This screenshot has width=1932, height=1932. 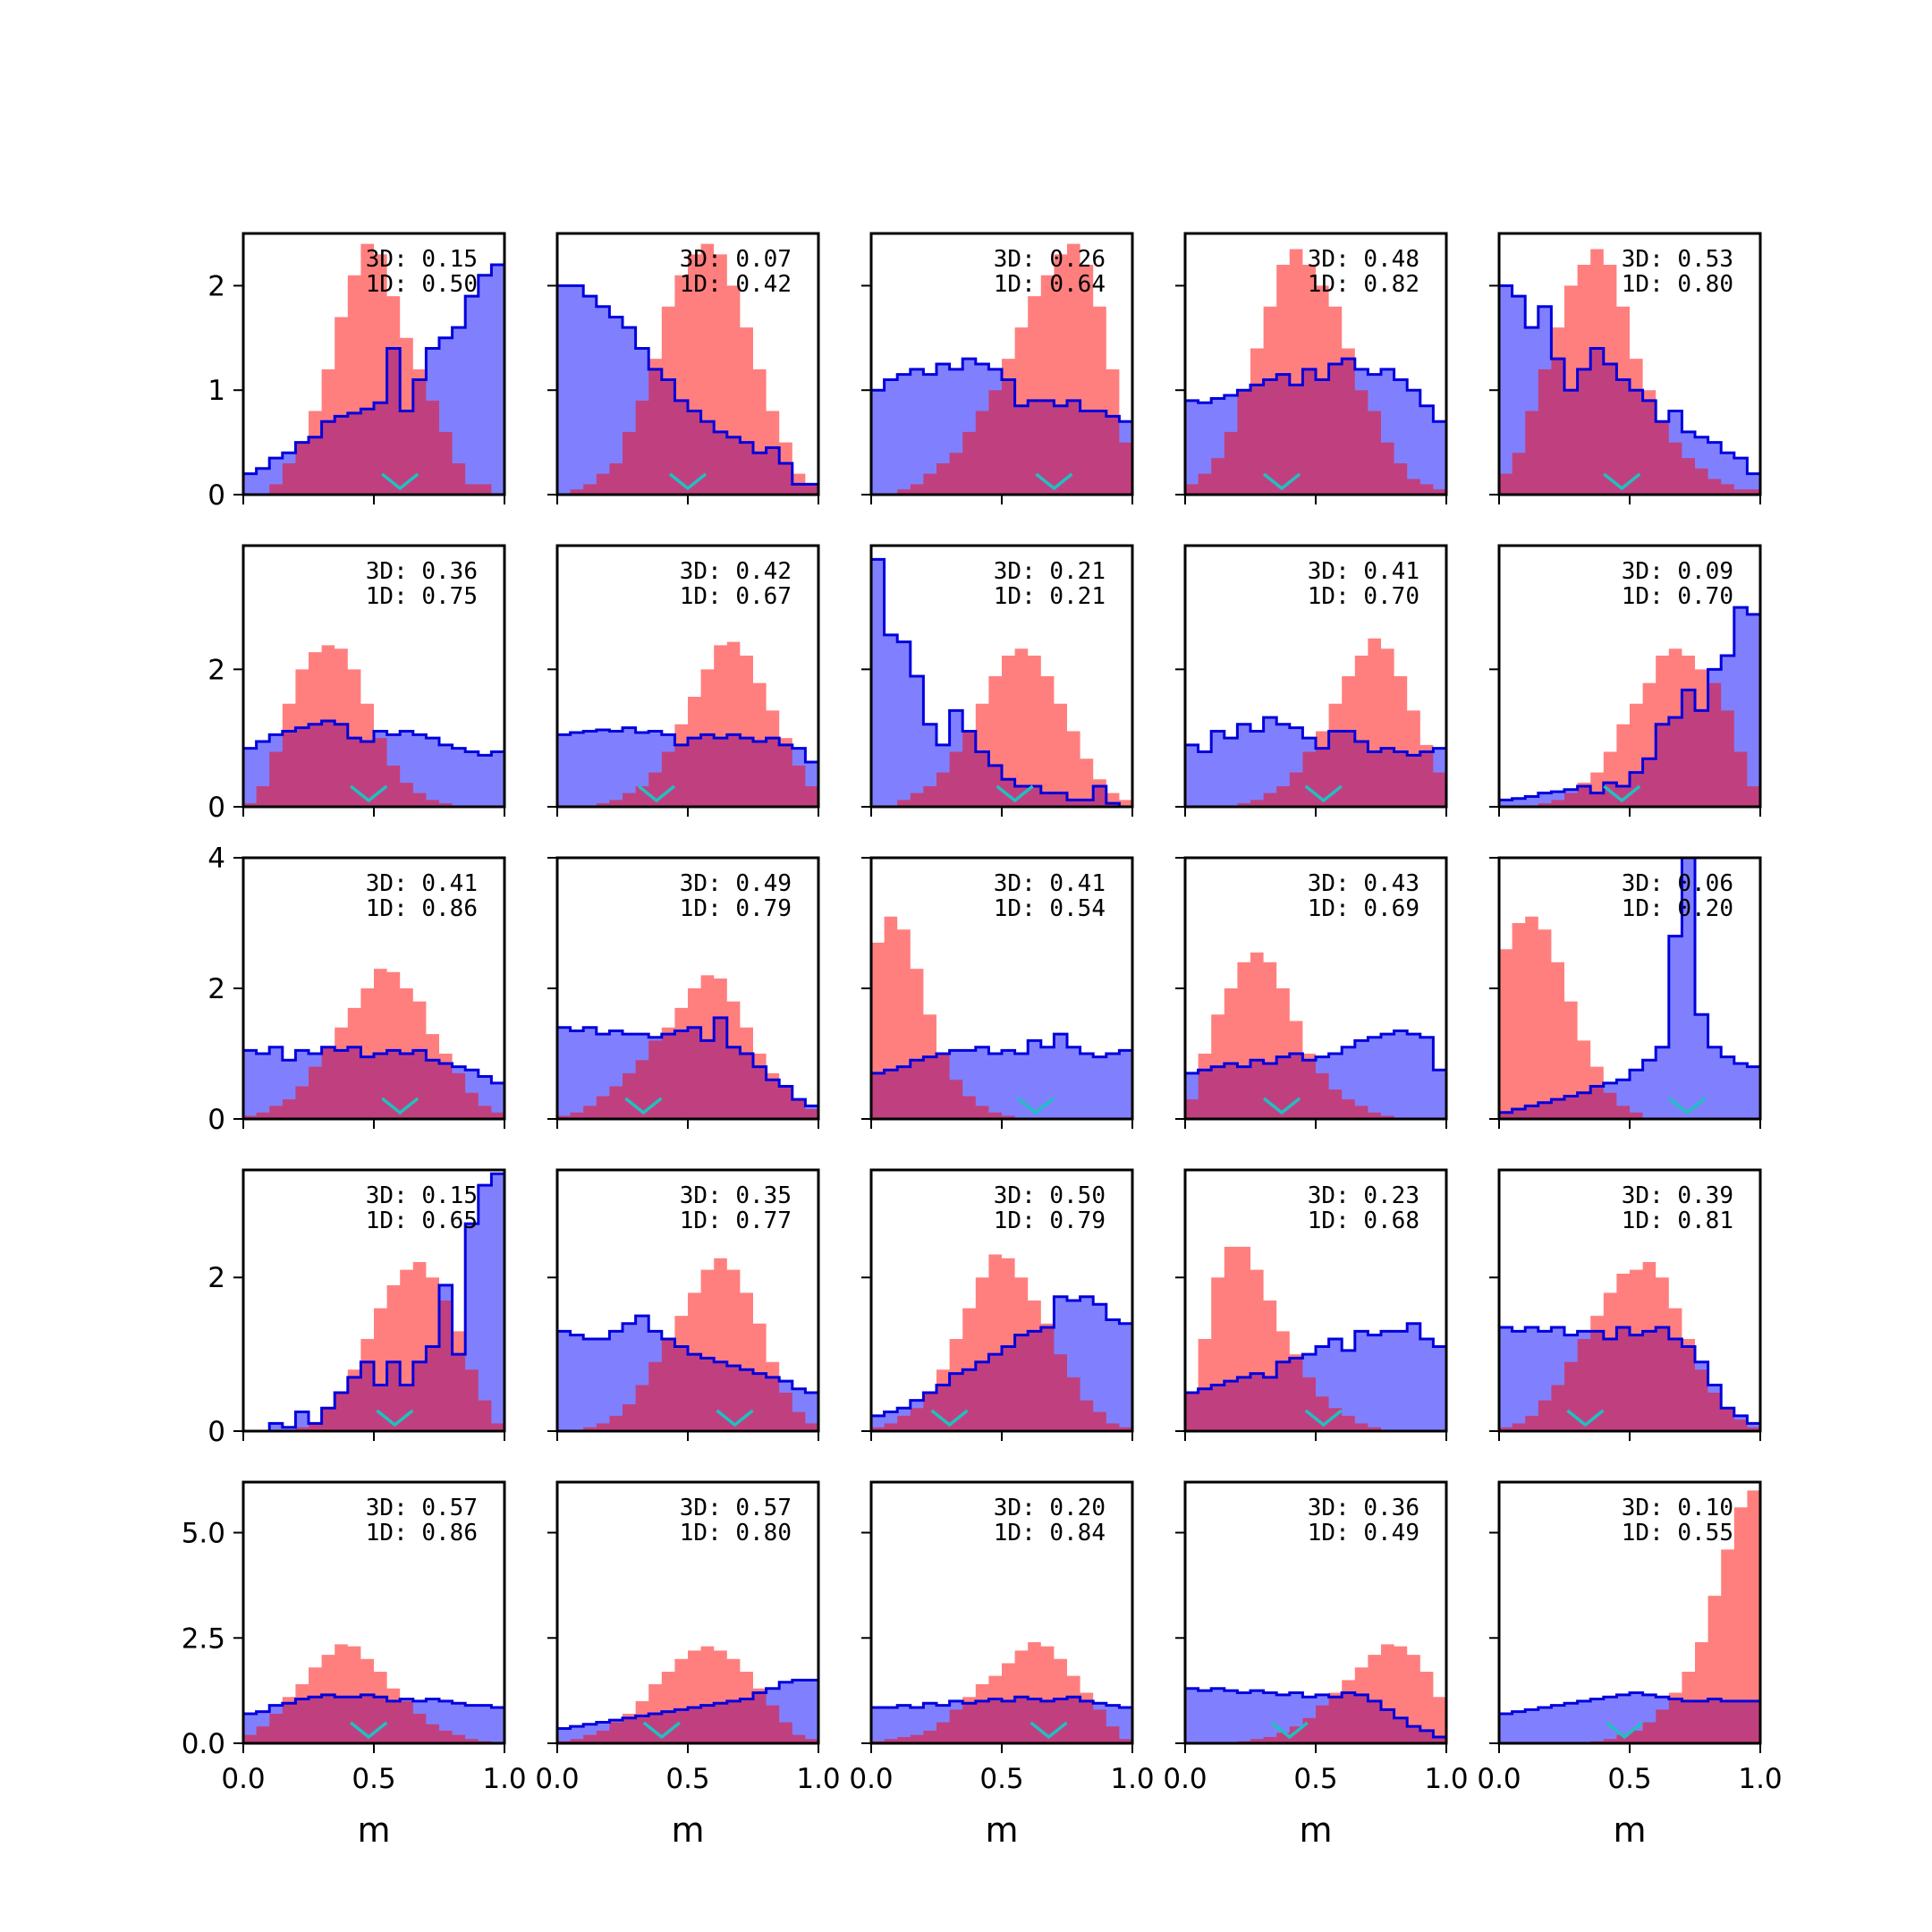 I want to click on annotation-1d: 1D: 0.81, so click(x=1677, y=1221).